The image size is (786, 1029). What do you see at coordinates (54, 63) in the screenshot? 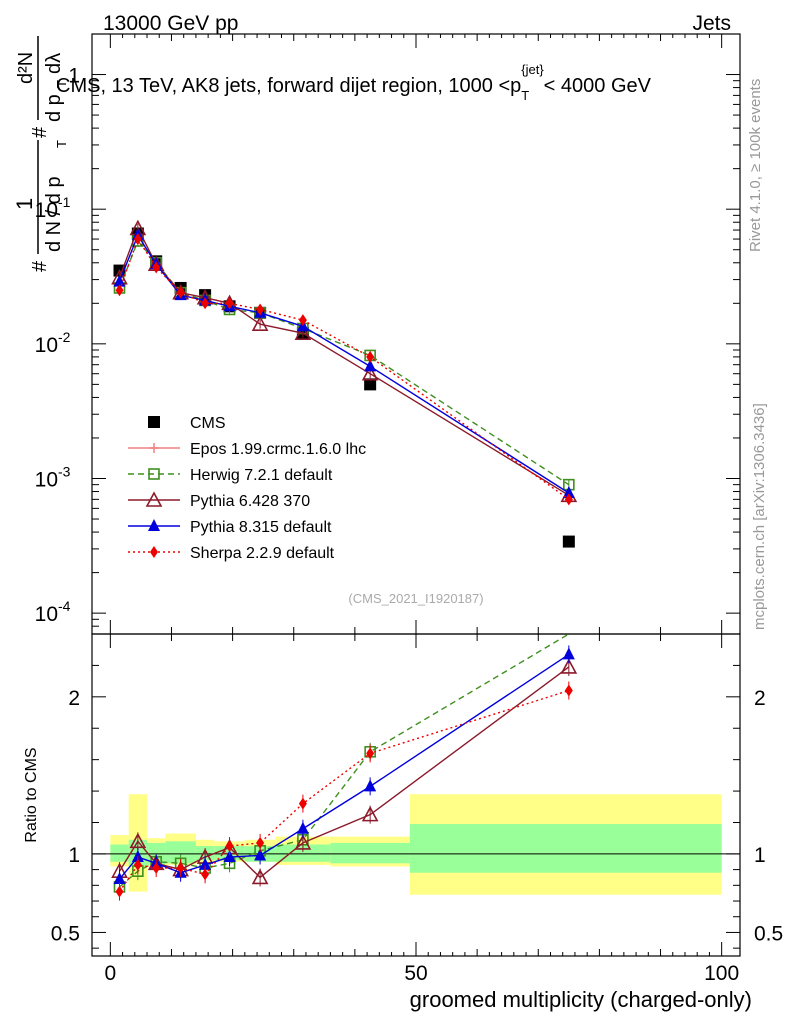
I see `ylabel-lam: dλ` at bounding box center [54, 63].